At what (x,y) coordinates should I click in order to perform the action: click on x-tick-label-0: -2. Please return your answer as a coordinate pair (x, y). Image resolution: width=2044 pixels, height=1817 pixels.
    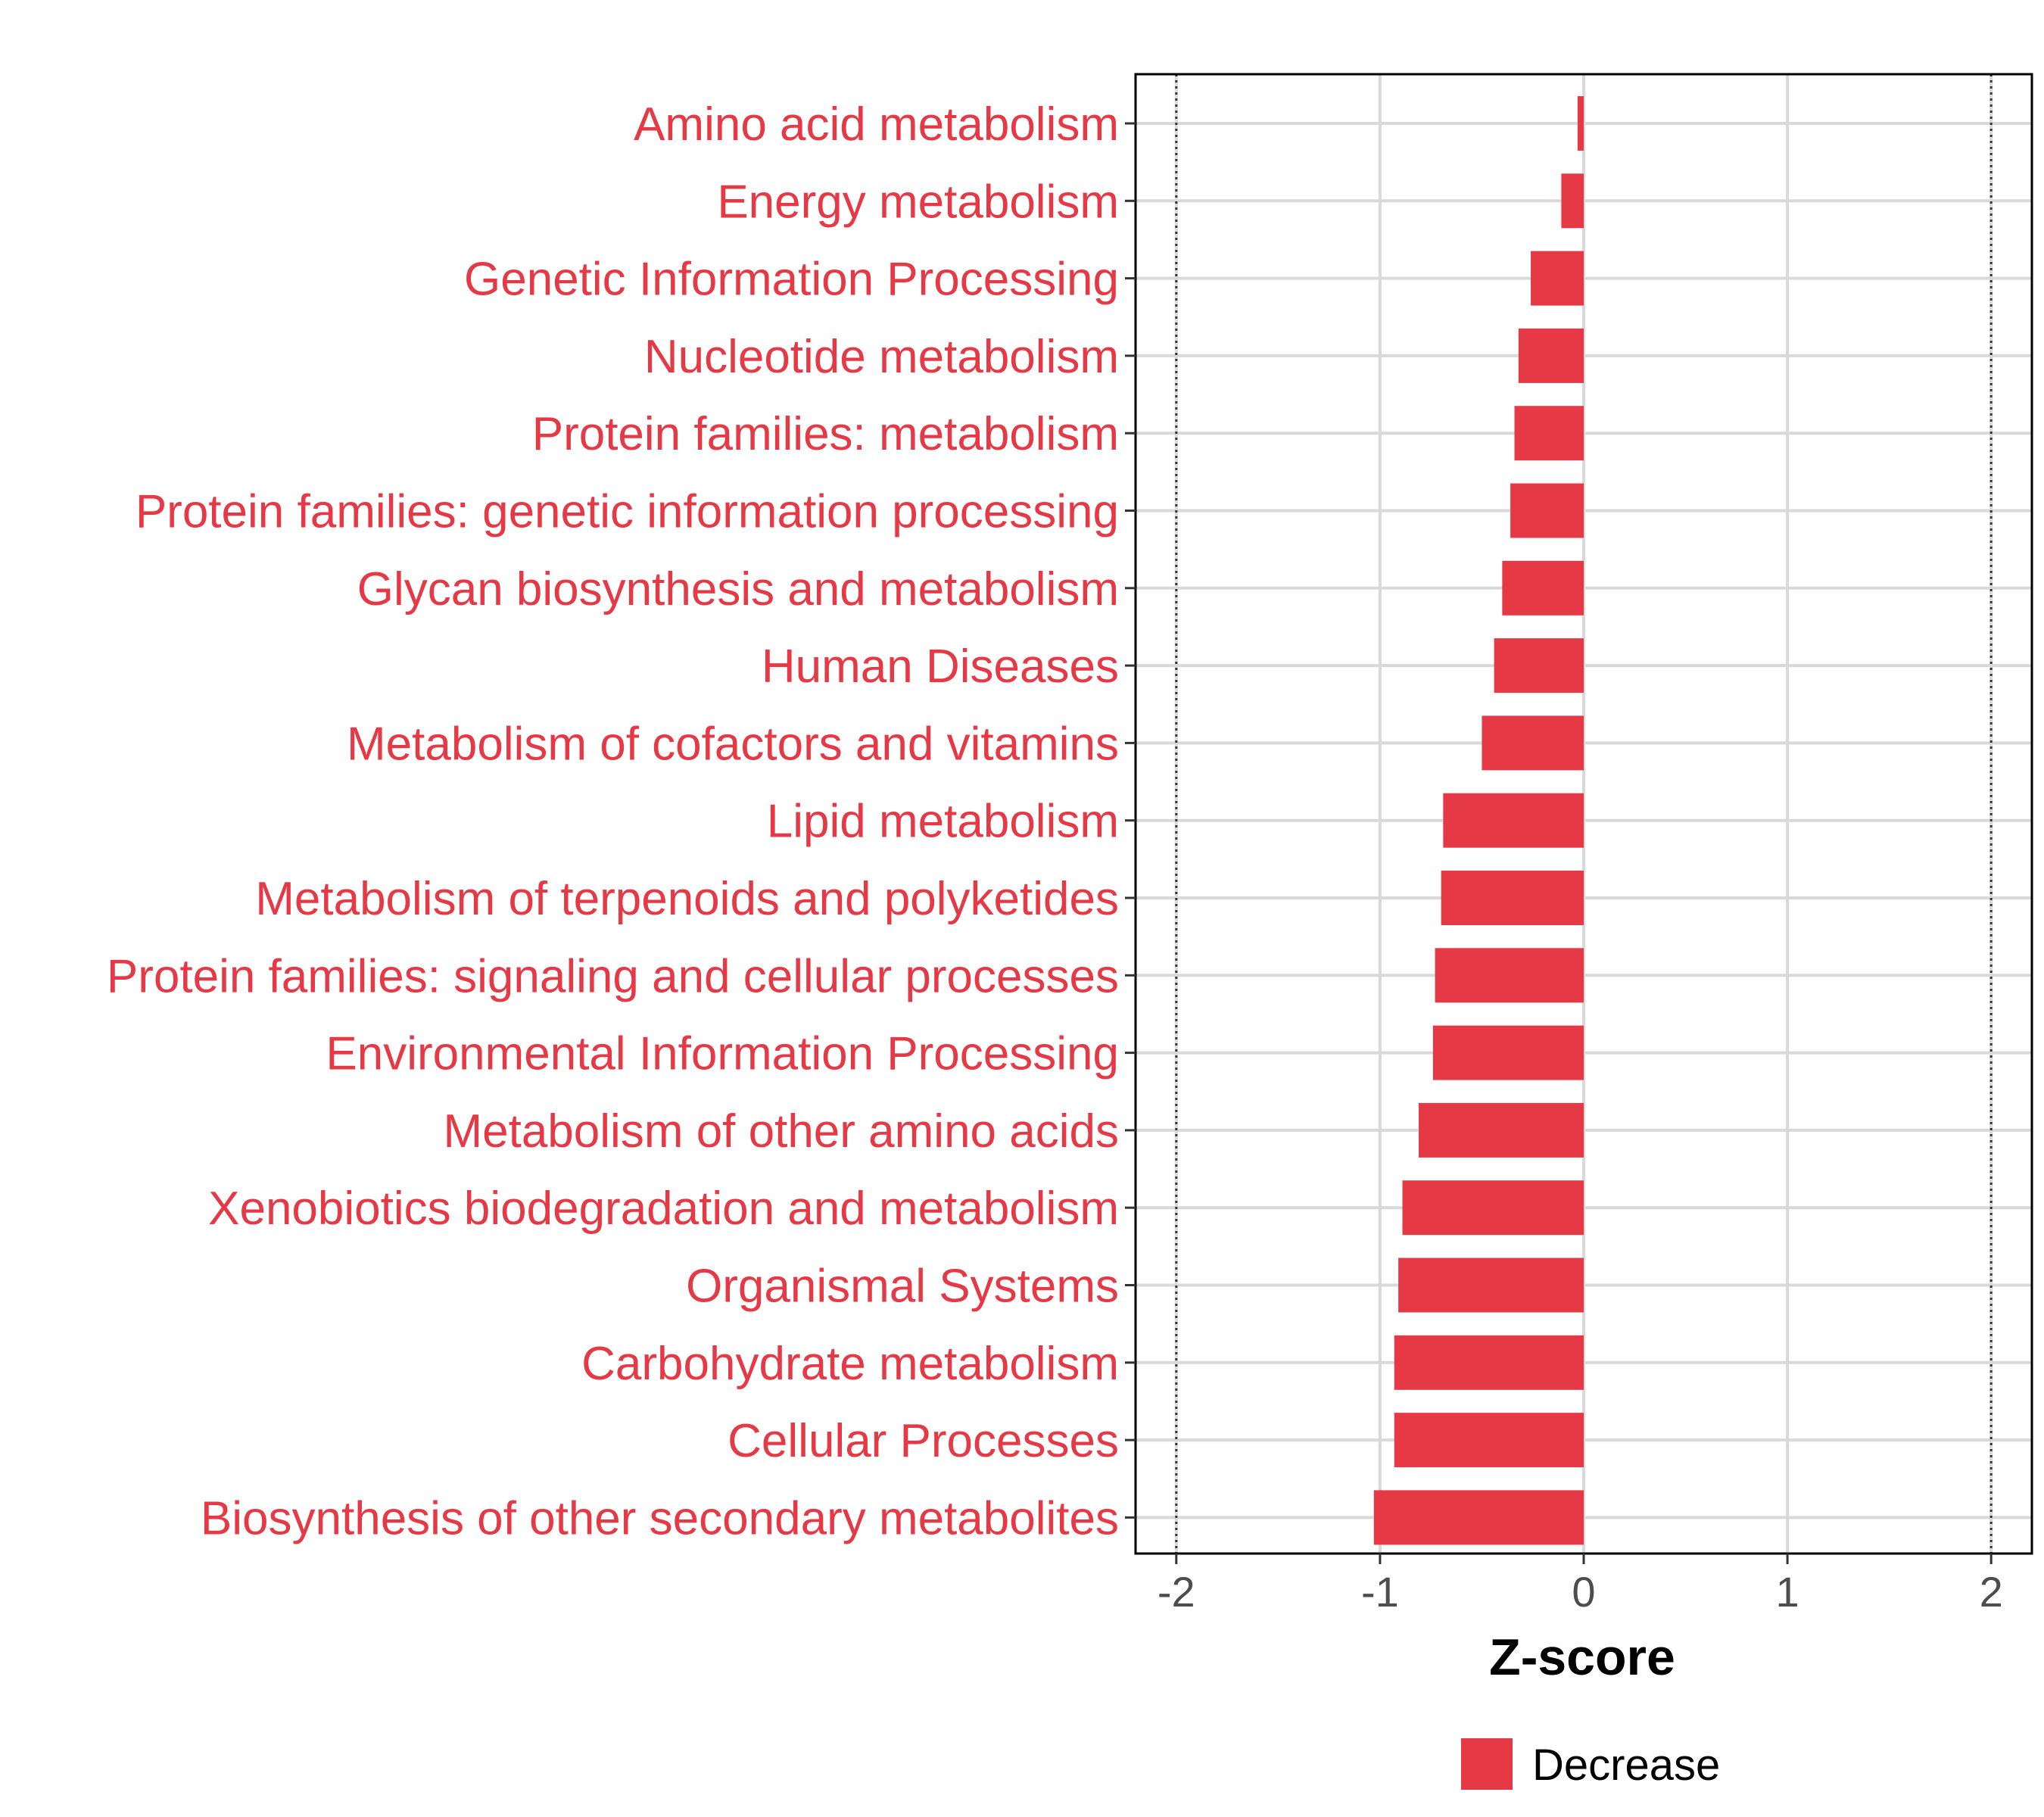
    Looking at the image, I should click on (1176, 1592).